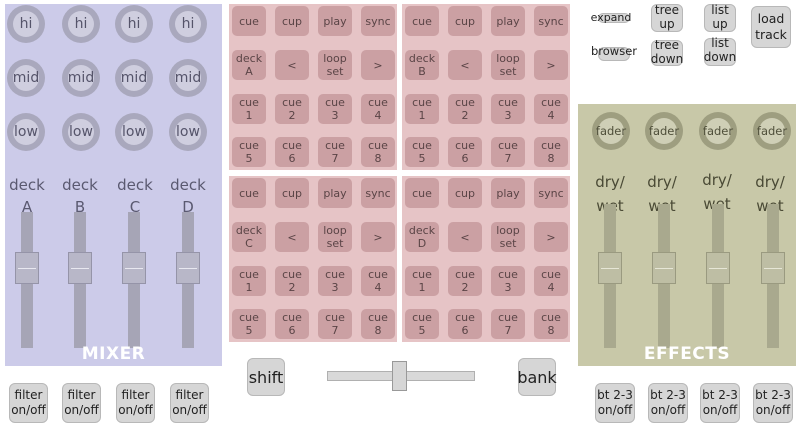 The width and height of the screenshot is (800, 426). I want to click on deck-b-hotcue-3: cue 3, so click(508, 109).